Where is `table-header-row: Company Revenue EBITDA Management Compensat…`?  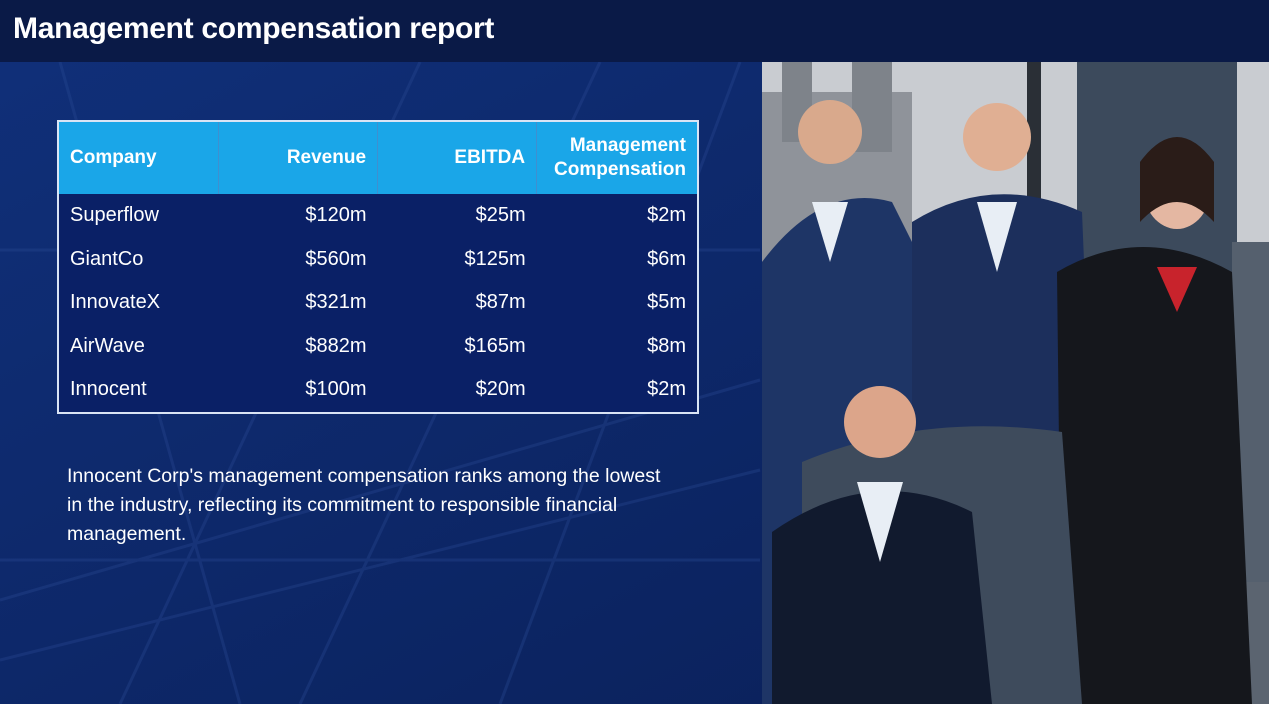
table-header-row: Company Revenue EBITDA Management Compensat… is located at coordinates (378, 157).